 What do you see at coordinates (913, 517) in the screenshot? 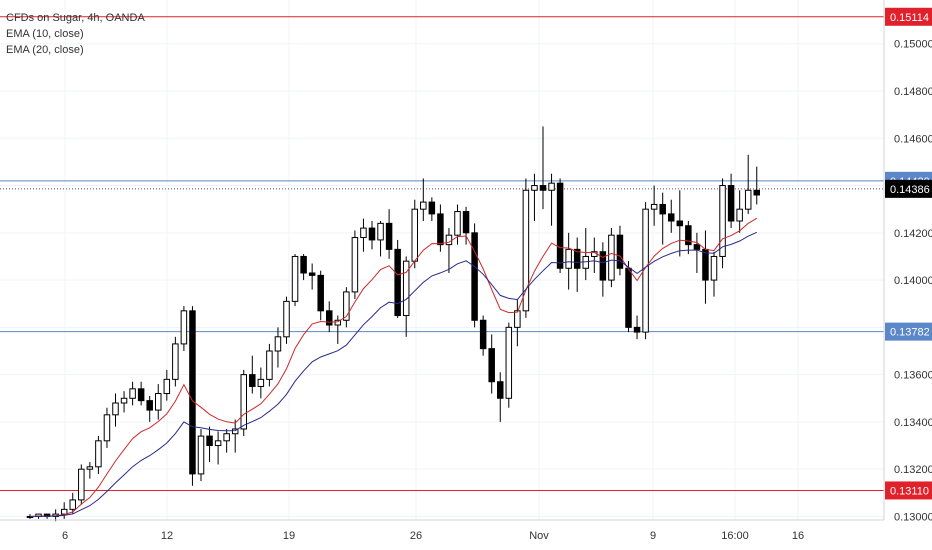
I see `y-tick-label: 0.13000` at bounding box center [913, 517].